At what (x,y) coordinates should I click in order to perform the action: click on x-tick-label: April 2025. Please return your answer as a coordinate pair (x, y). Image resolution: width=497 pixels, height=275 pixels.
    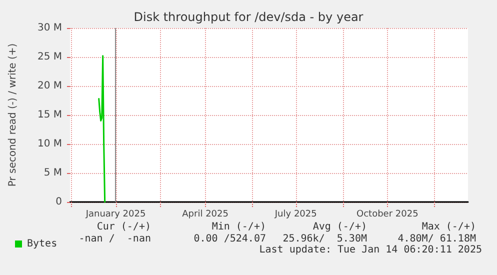
    Looking at the image, I should click on (205, 215).